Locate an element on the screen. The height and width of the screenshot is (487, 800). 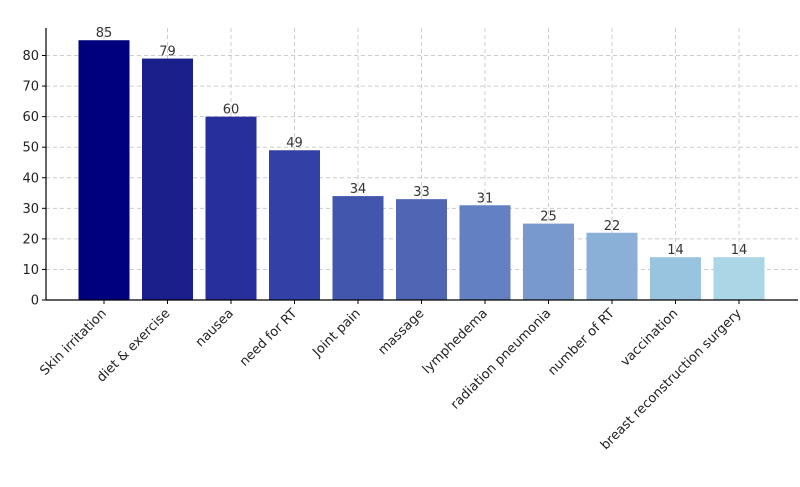
x-tick-label: nausea is located at coordinates (215, 328).